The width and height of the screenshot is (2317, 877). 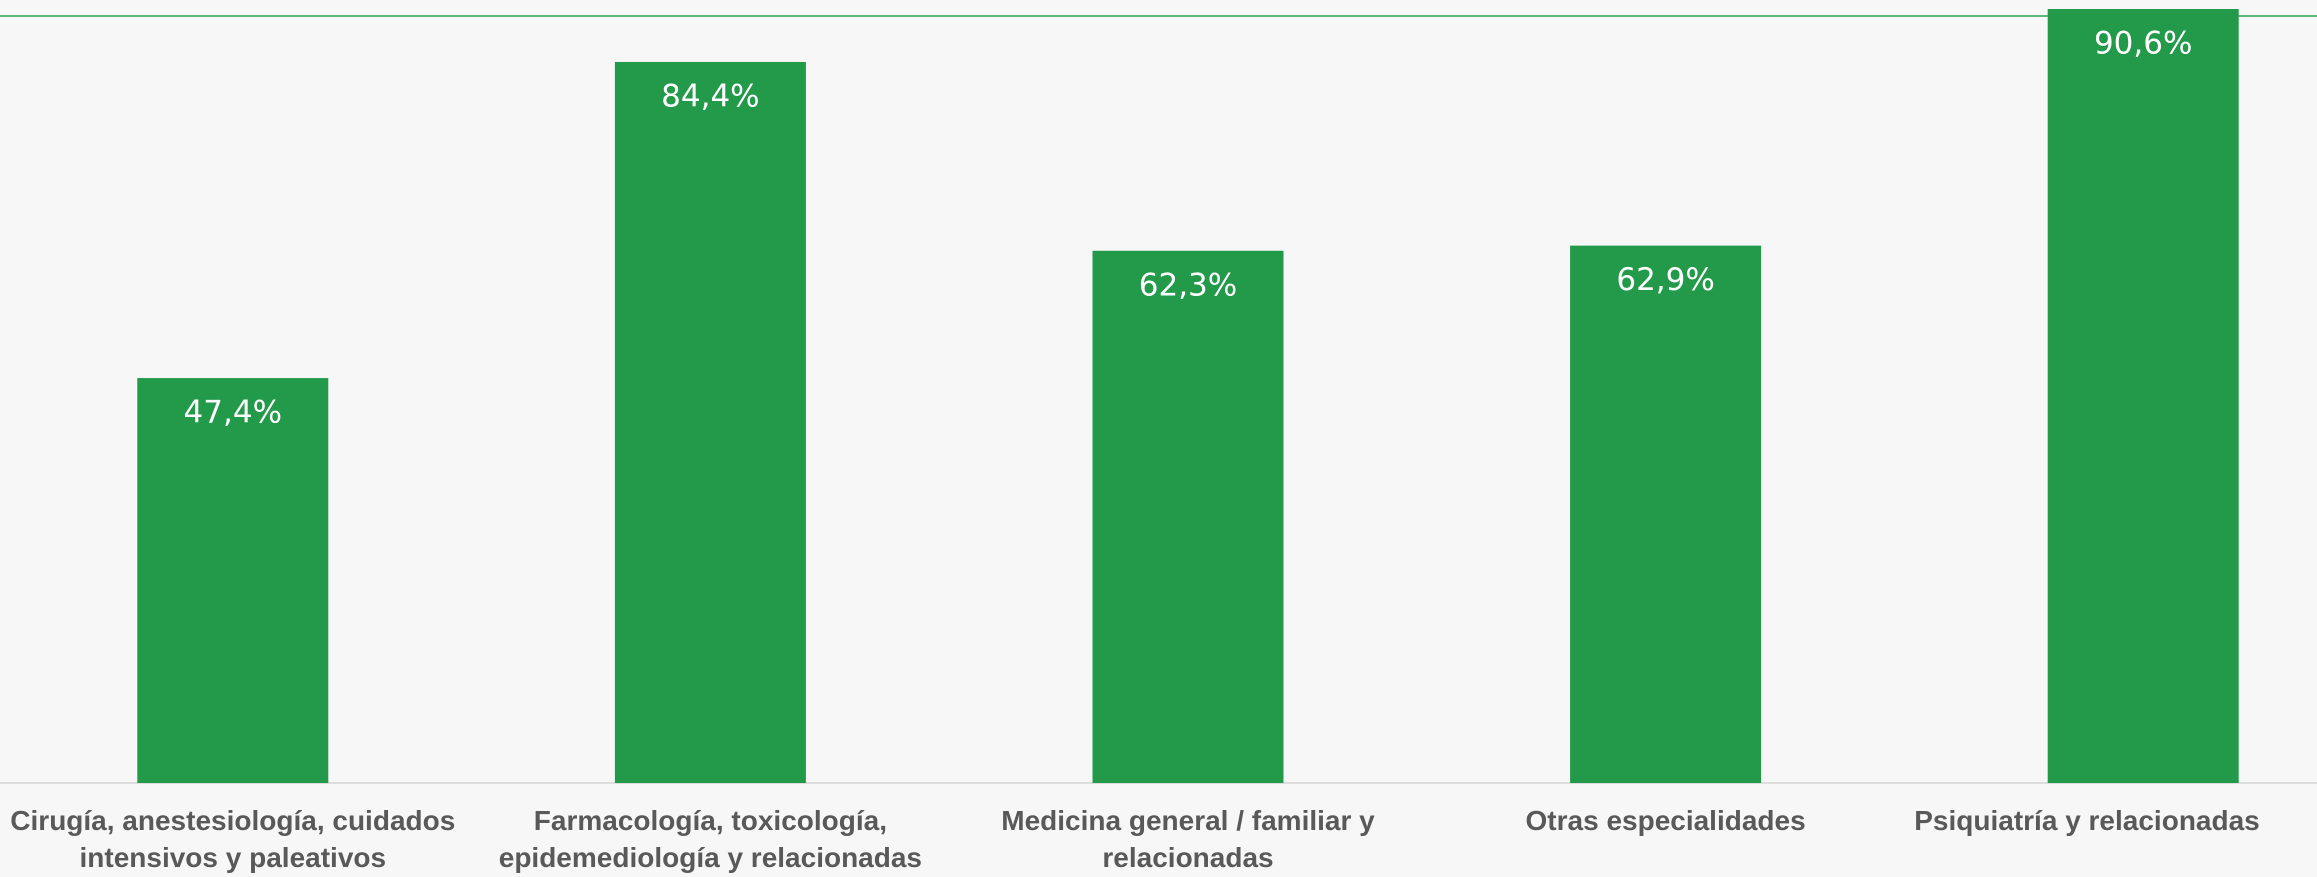 I want to click on value-label: 62,9%, so click(x=1665, y=280).